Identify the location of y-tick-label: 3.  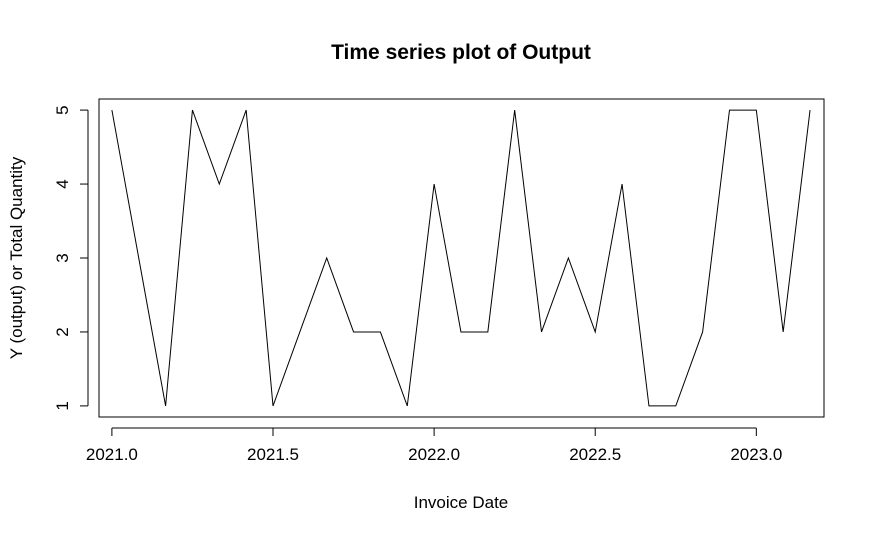
(62, 257).